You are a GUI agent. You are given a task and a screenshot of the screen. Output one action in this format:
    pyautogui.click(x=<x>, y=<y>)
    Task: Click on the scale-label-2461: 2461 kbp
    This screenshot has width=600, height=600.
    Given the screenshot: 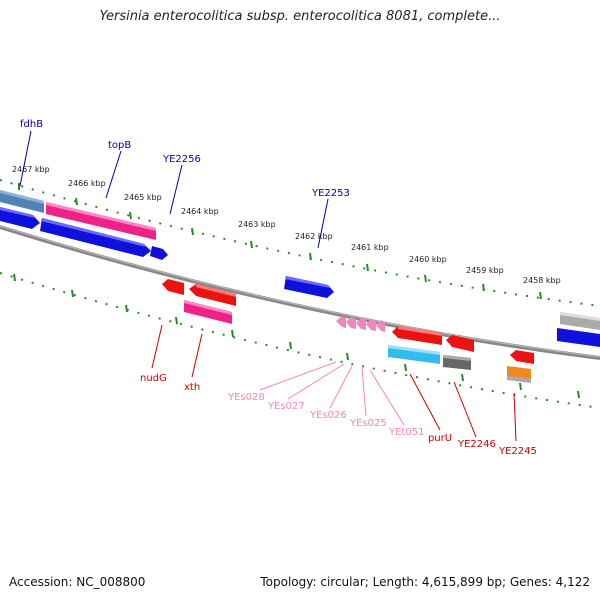 What is the action you would take?
    pyautogui.click(x=370, y=247)
    